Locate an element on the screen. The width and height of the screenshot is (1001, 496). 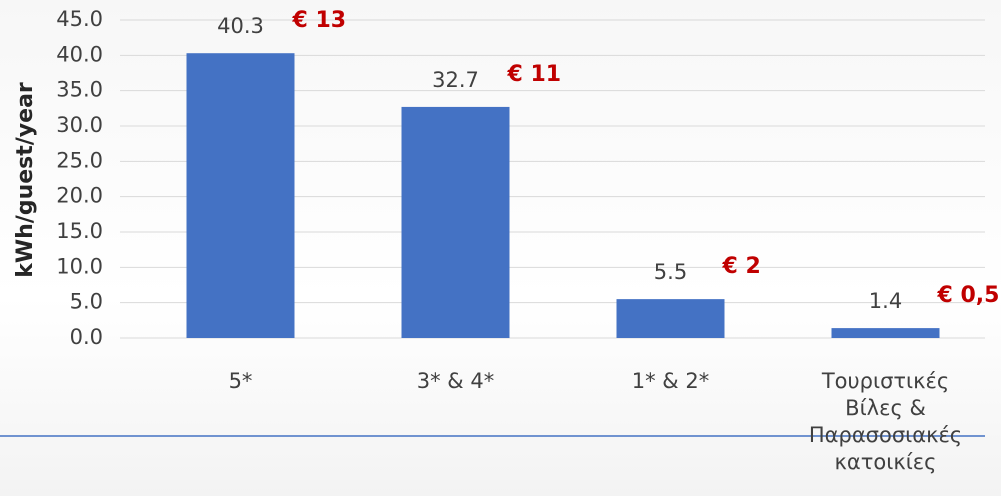
x-tick-label: 1* & 2* is located at coordinates (670, 381).